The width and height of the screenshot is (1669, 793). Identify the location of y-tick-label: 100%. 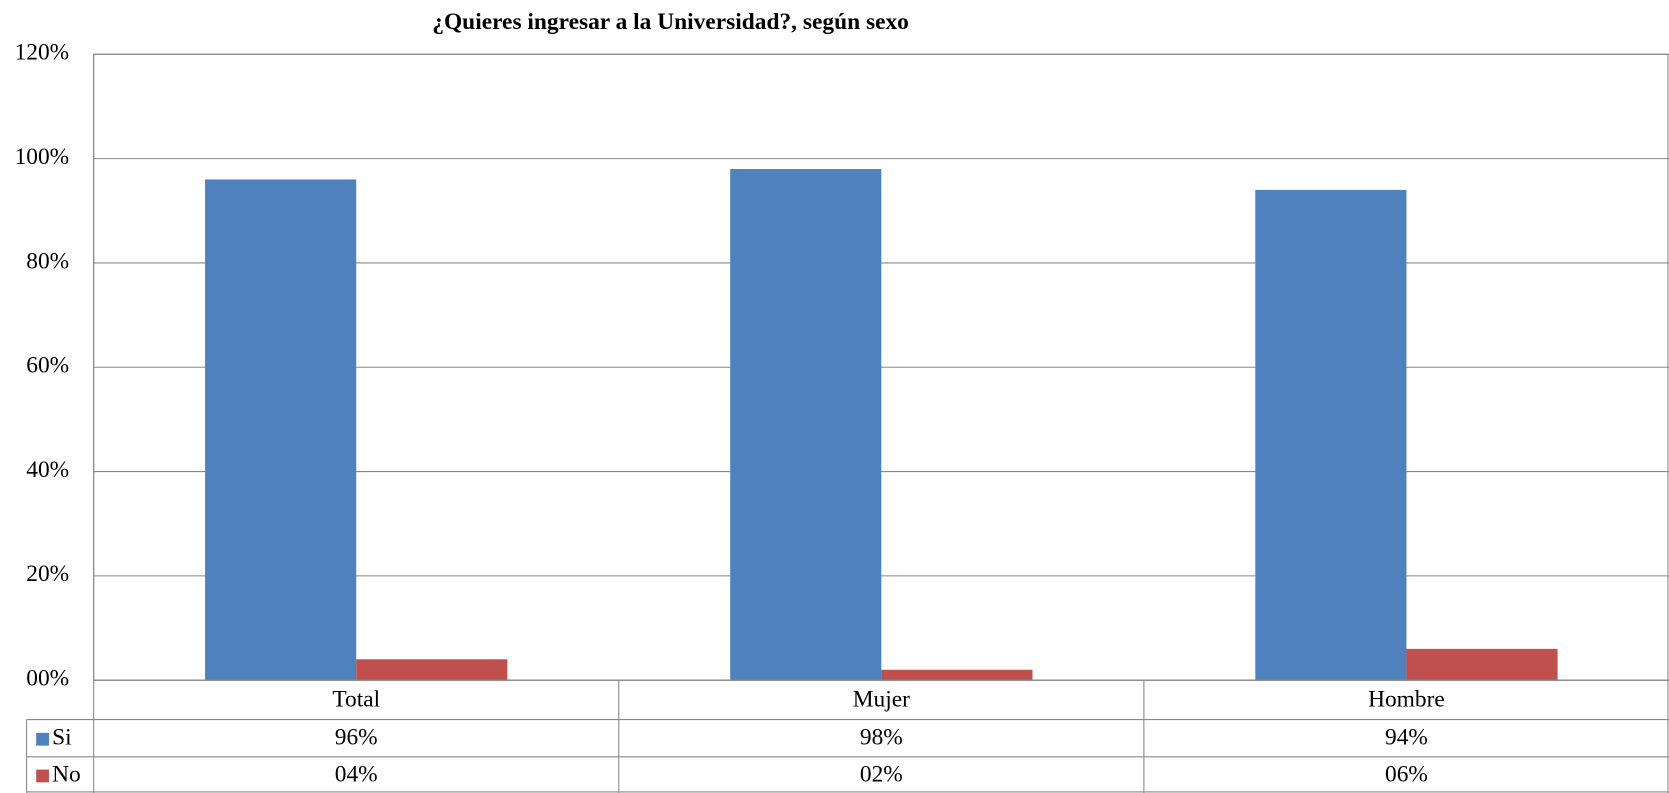
(42, 157).